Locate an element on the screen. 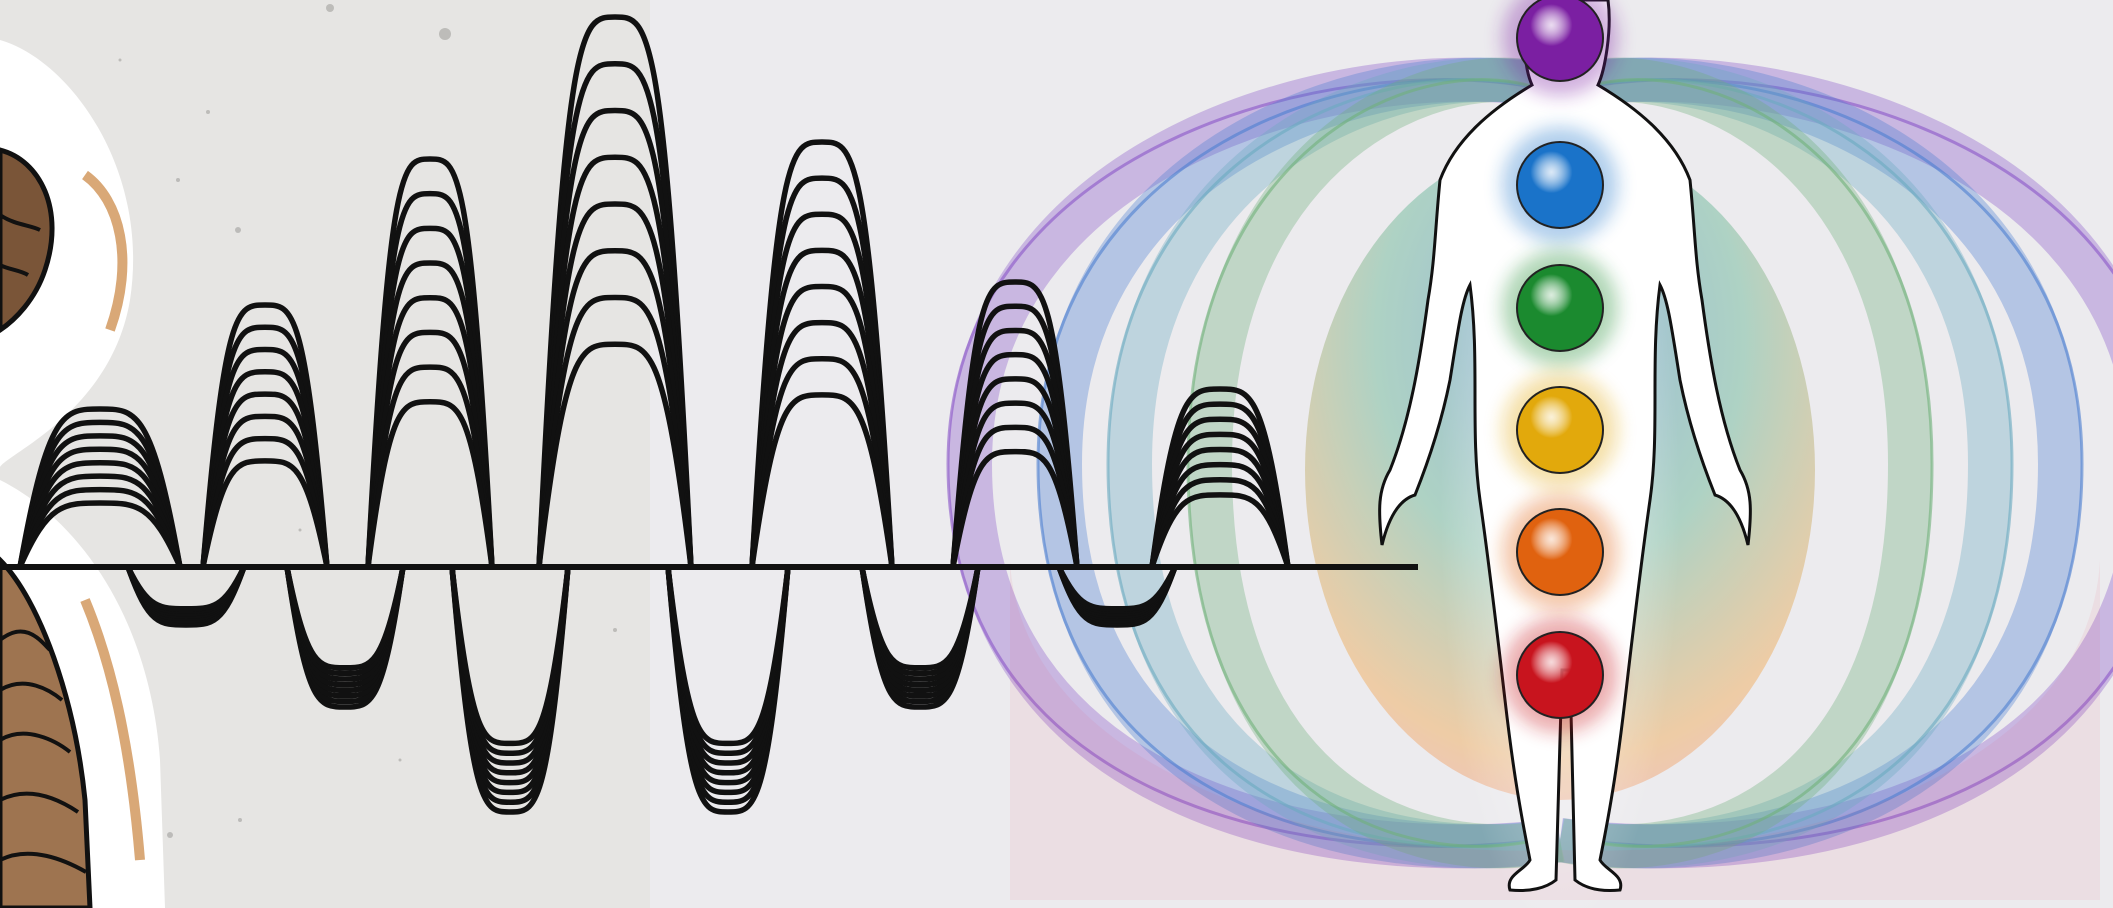 The width and height of the screenshot is (2113, 908). chakra-column is located at coordinates (1560, 366).